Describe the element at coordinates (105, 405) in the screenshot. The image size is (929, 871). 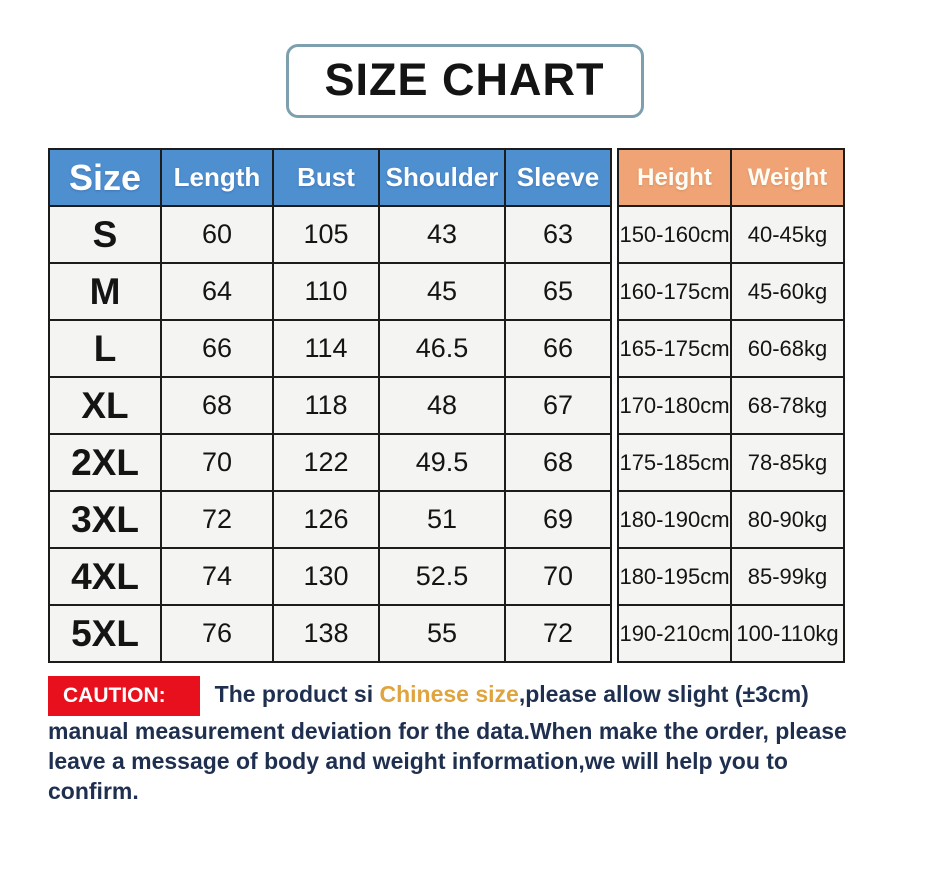
I see `cell-size: XL` at that location.